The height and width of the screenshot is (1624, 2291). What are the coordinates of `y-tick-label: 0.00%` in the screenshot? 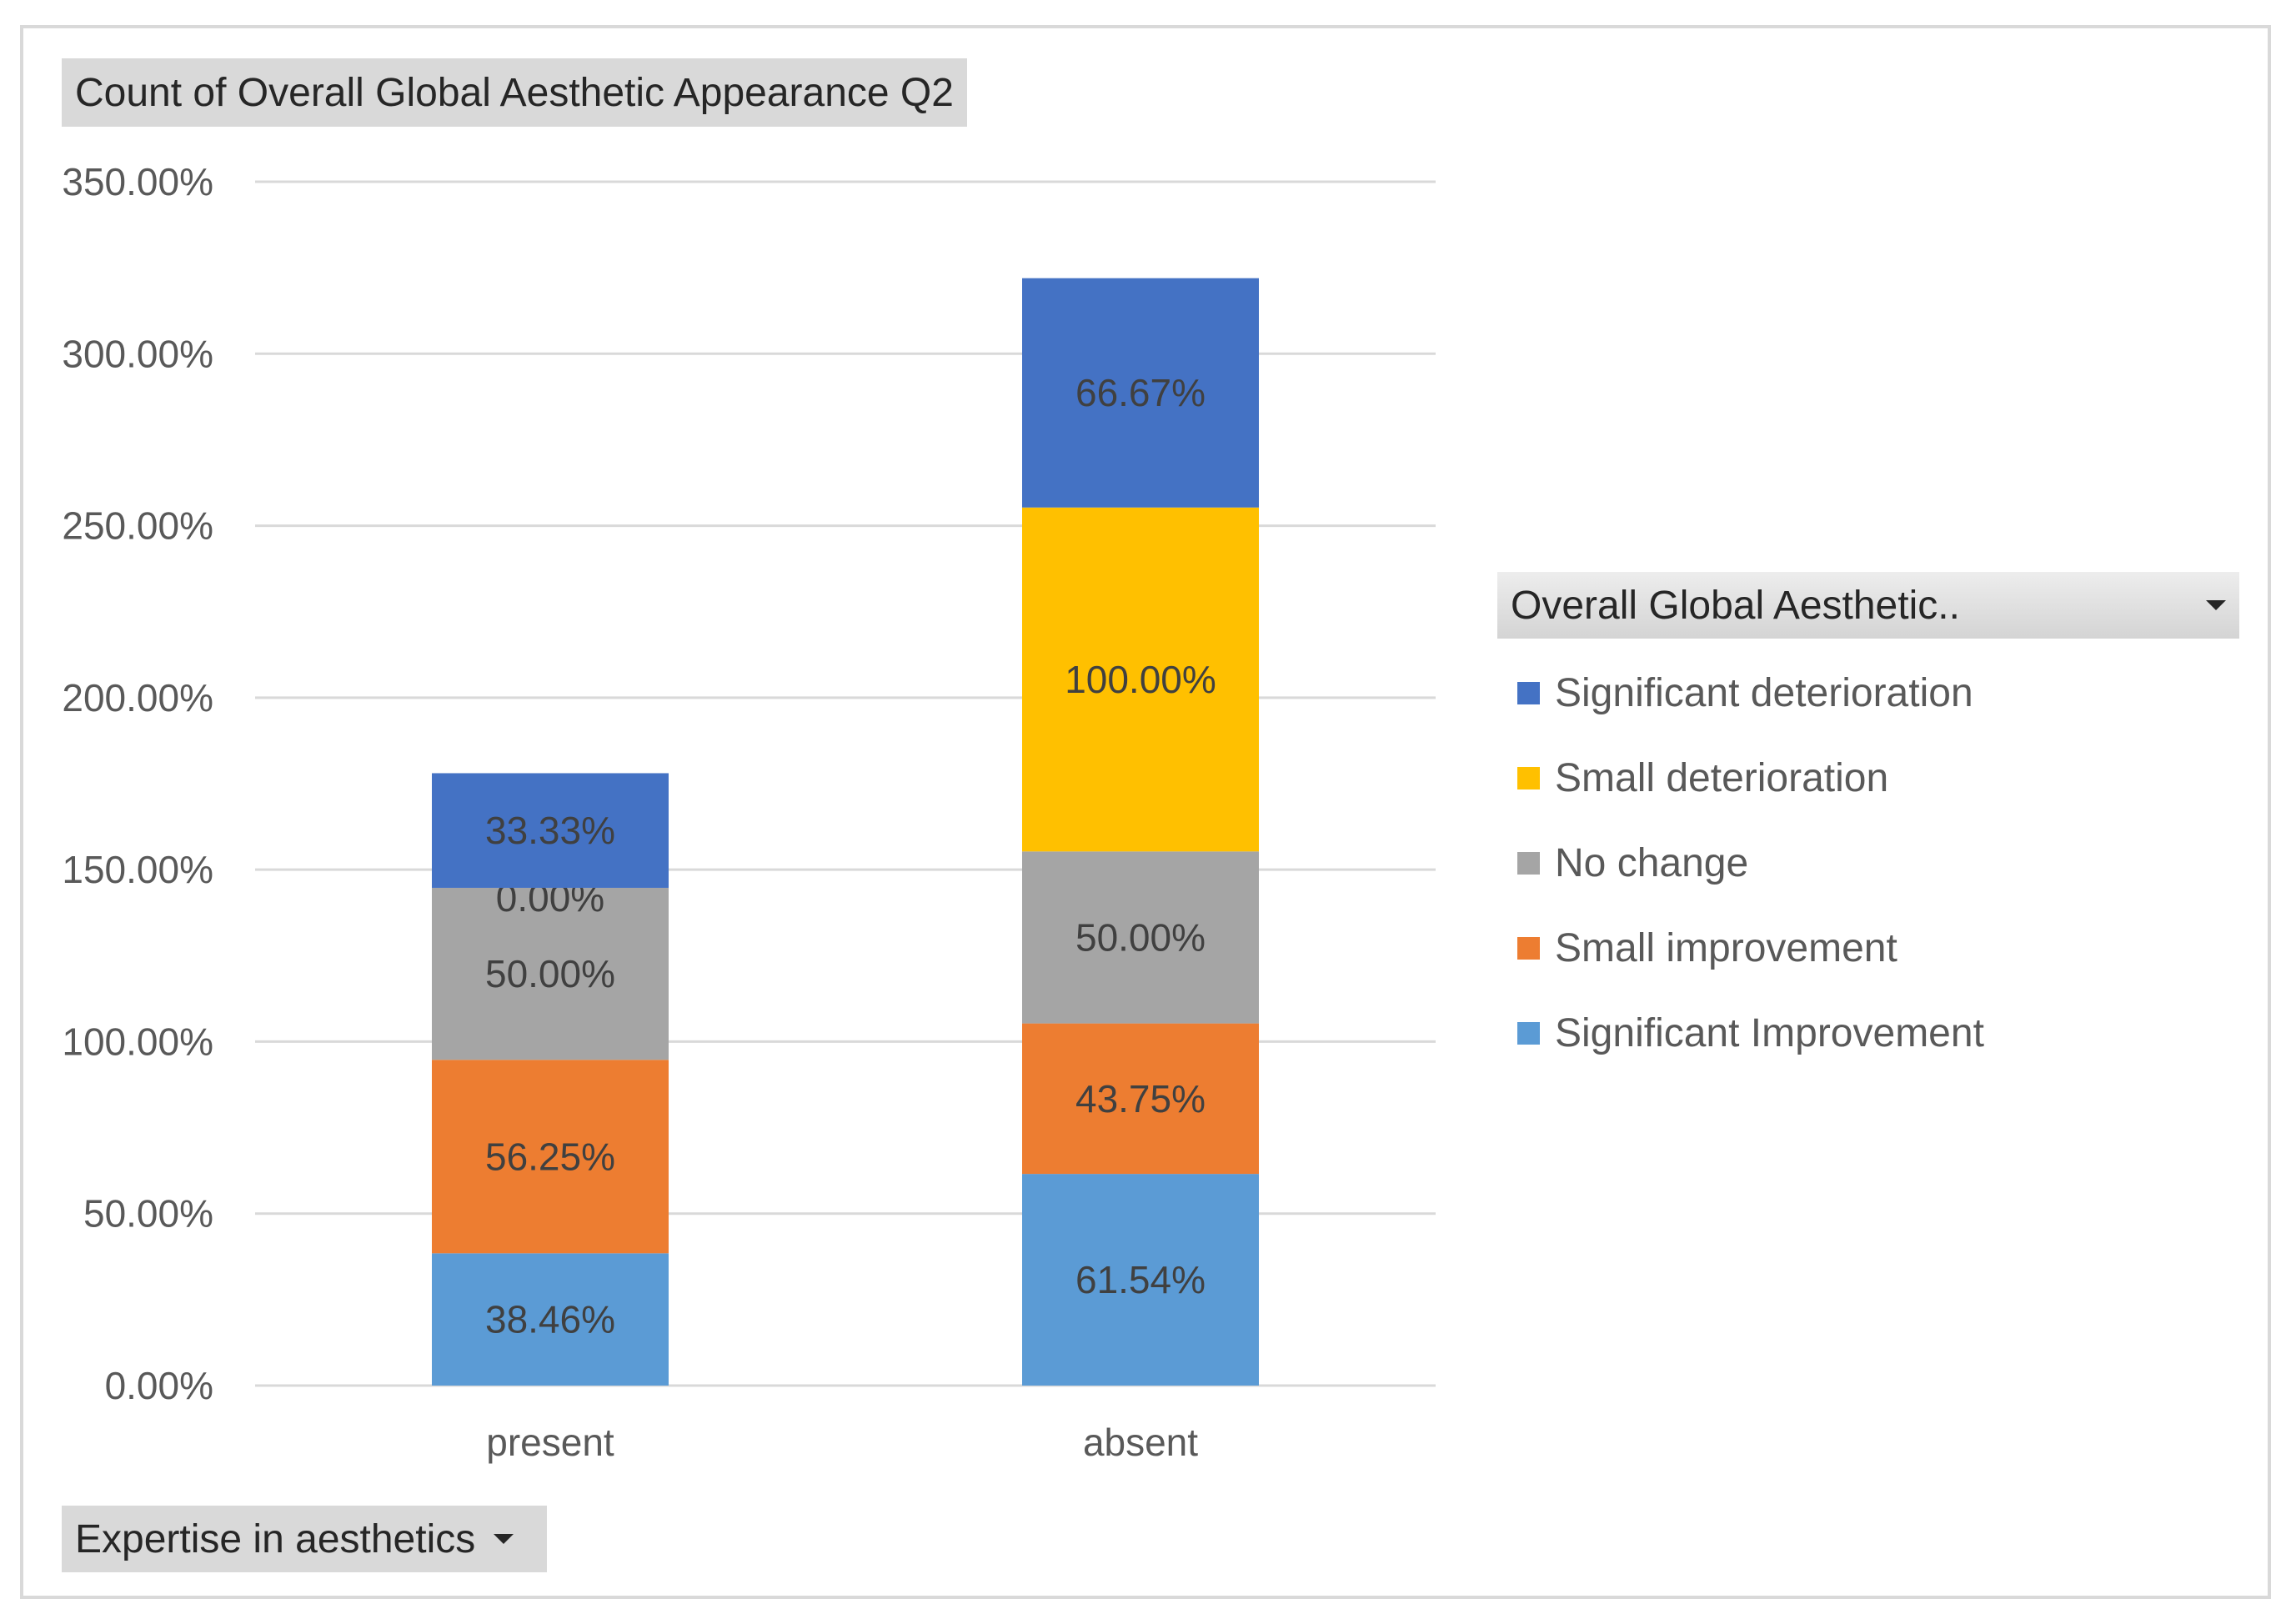 It's located at (159, 1386).